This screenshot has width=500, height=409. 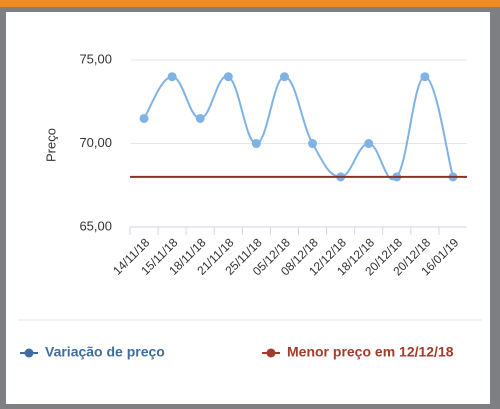 I want to click on legend-label: Menor preço em 12/12/18, so click(x=370, y=352).